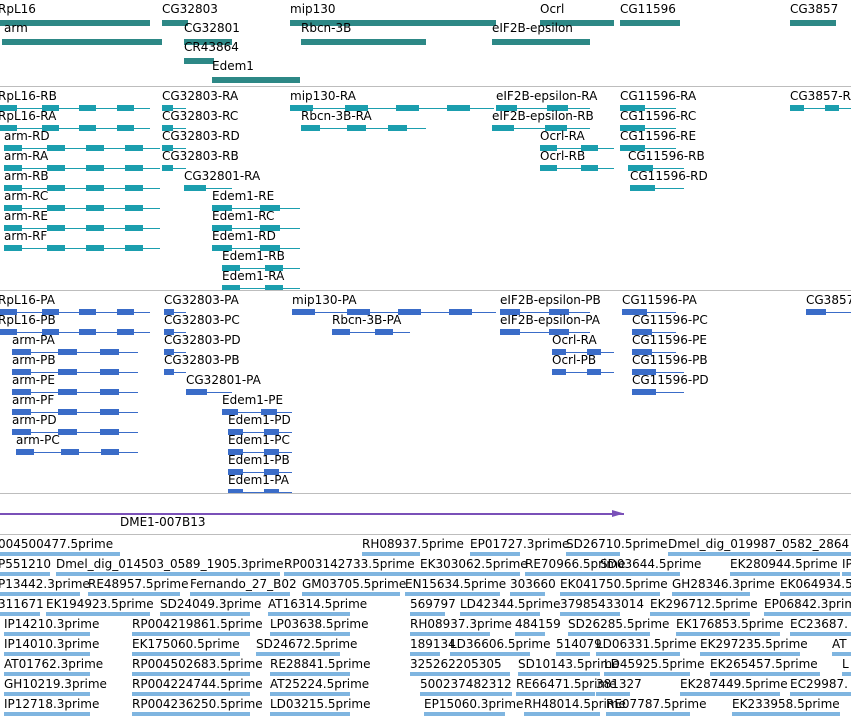 This screenshot has width=851, height=723. I want to click on mrna-feature-label: arm-RB, so click(26, 176).